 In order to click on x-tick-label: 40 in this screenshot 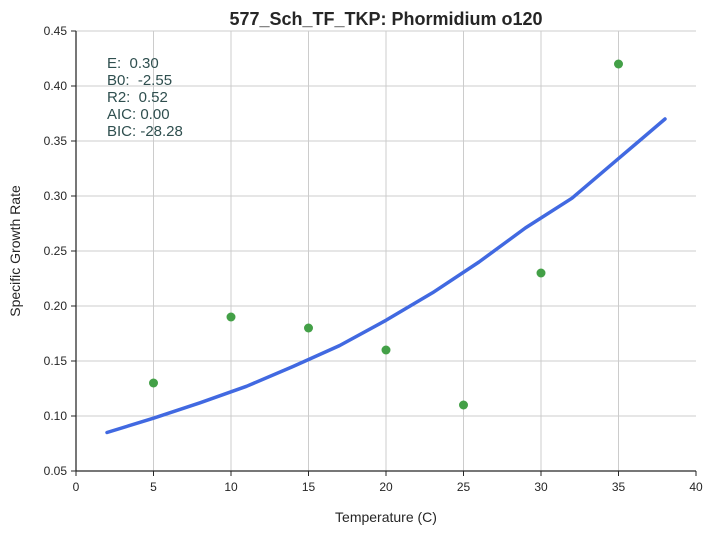, I will do `click(696, 487)`.